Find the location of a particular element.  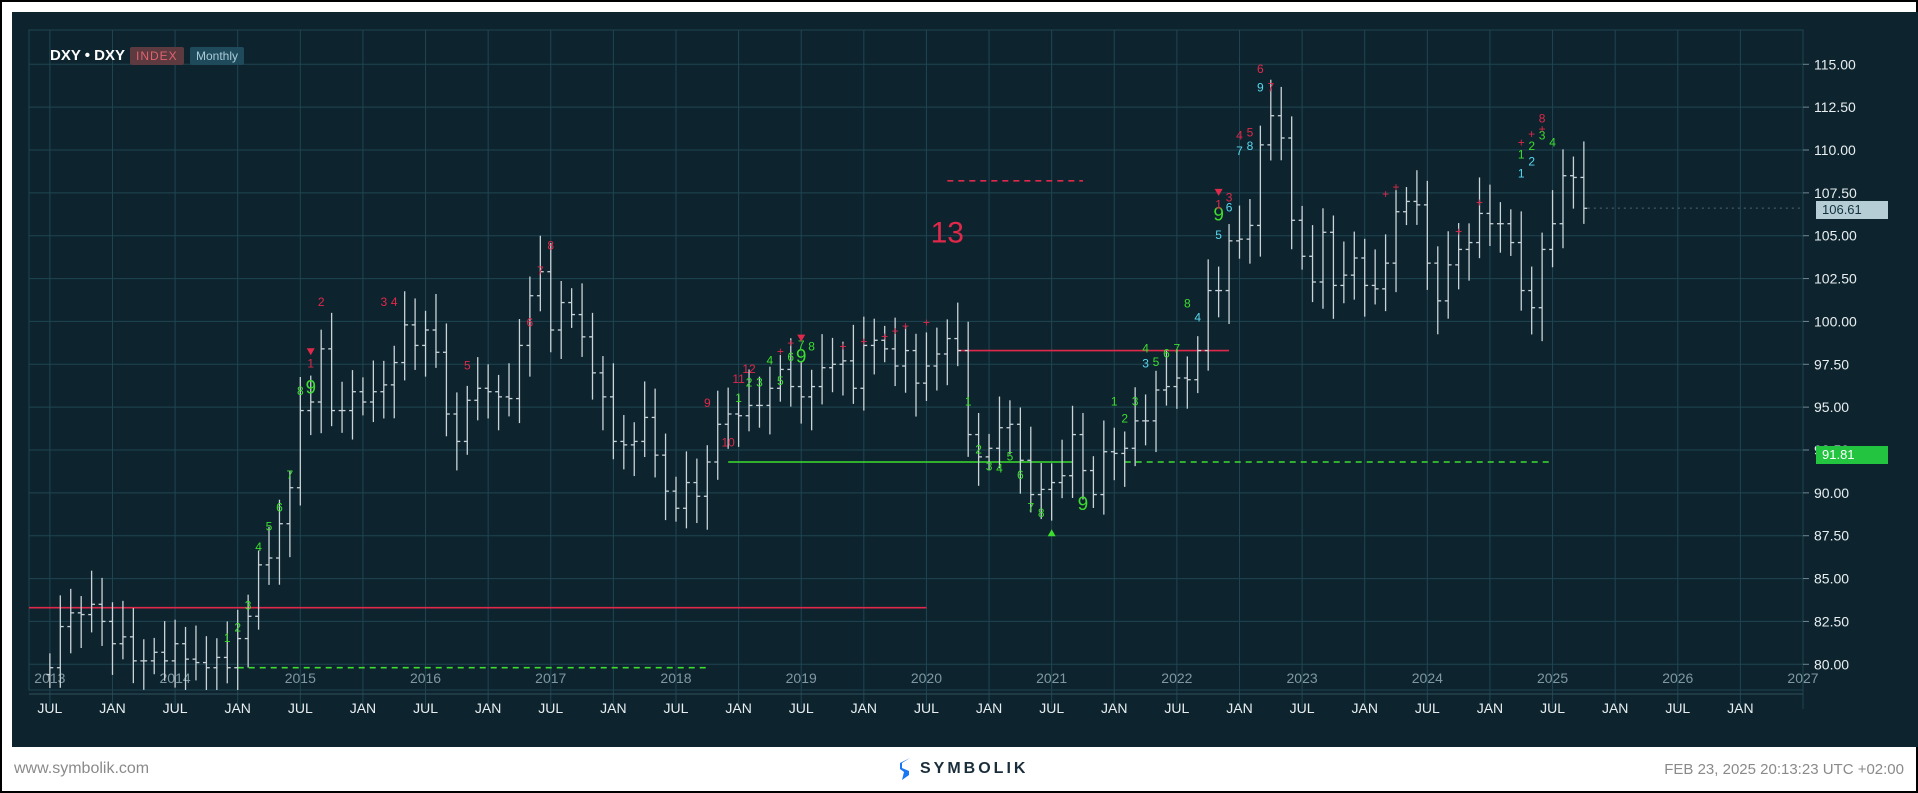

td-count-label: 9 is located at coordinates (1260, 88).